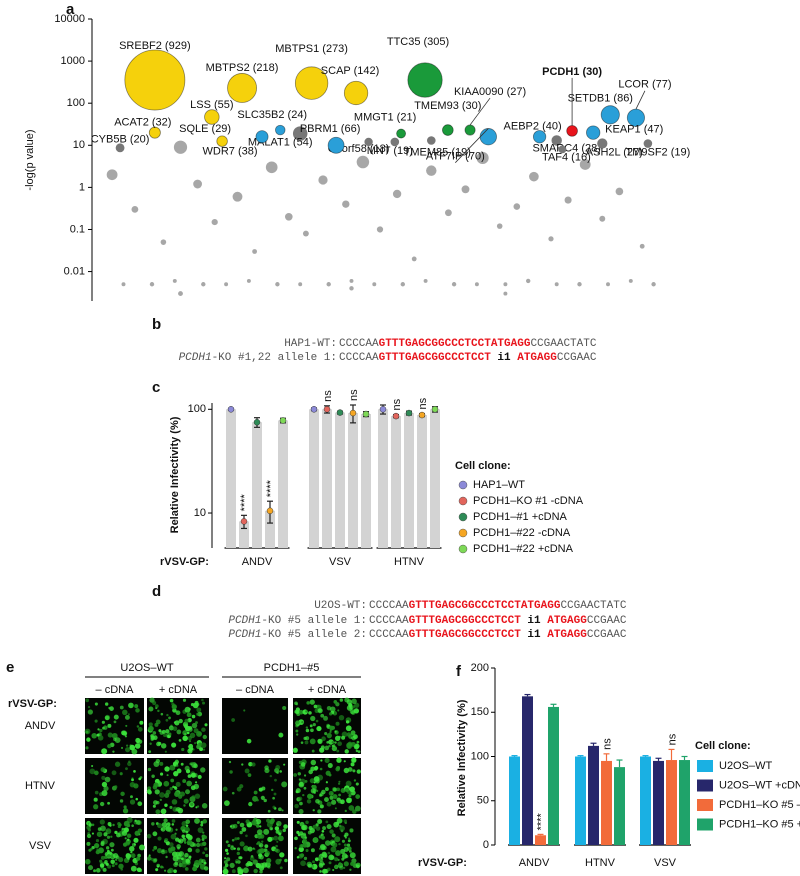  Describe the element at coordinates (423, 403) in the screenshot. I see `significance: ns` at that location.